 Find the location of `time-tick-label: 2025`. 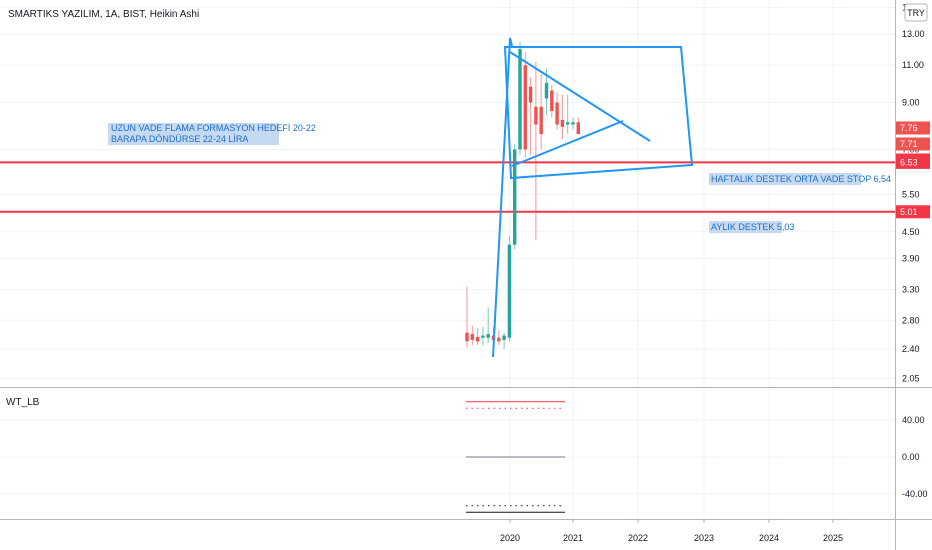

time-tick-label: 2025 is located at coordinates (833, 538).